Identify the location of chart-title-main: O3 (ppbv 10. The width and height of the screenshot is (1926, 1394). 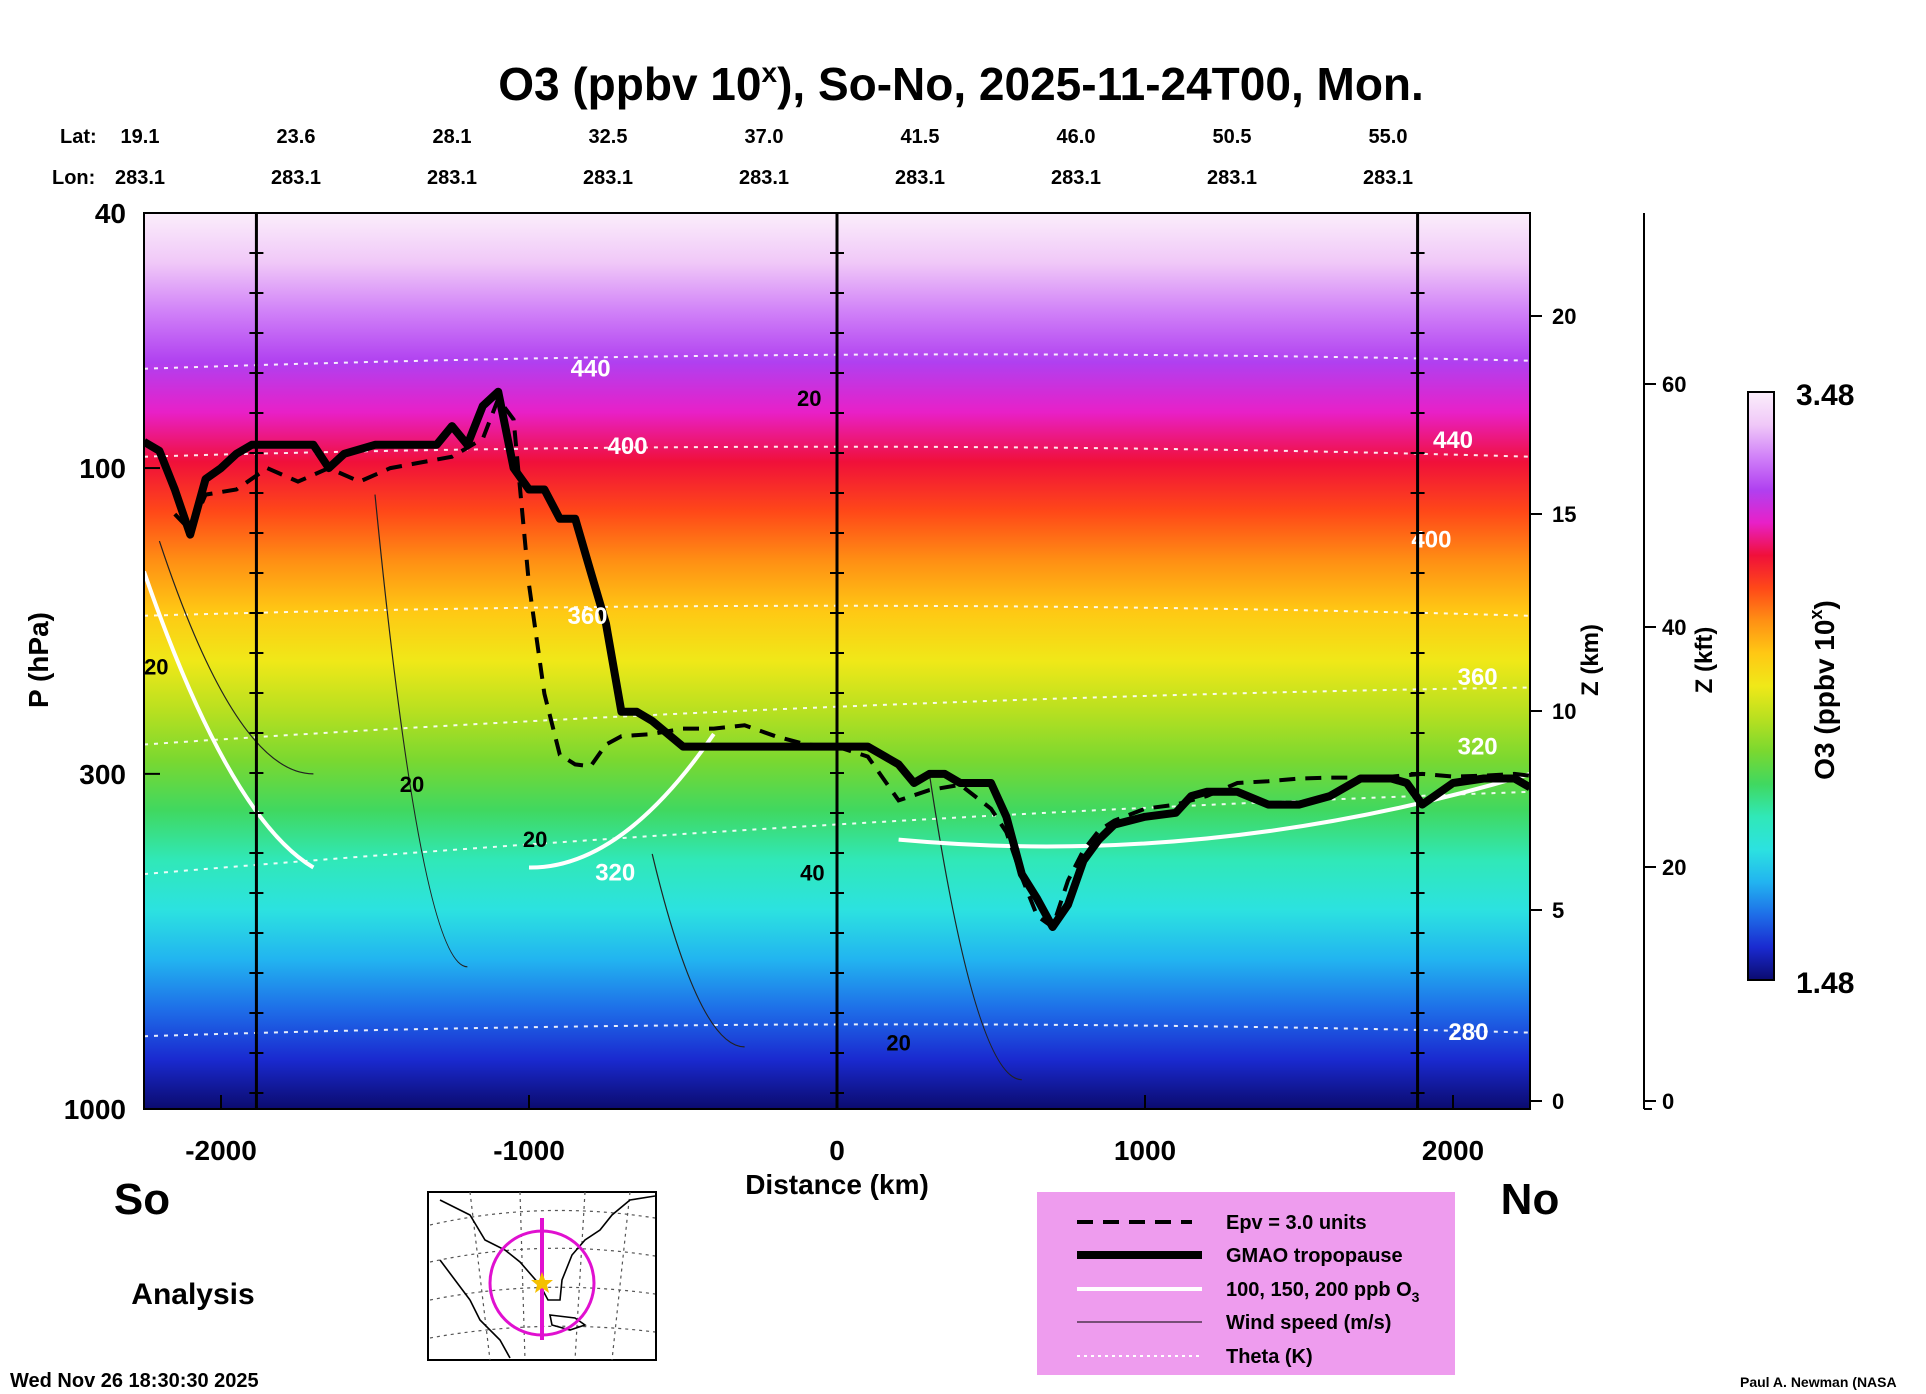
(629, 84).